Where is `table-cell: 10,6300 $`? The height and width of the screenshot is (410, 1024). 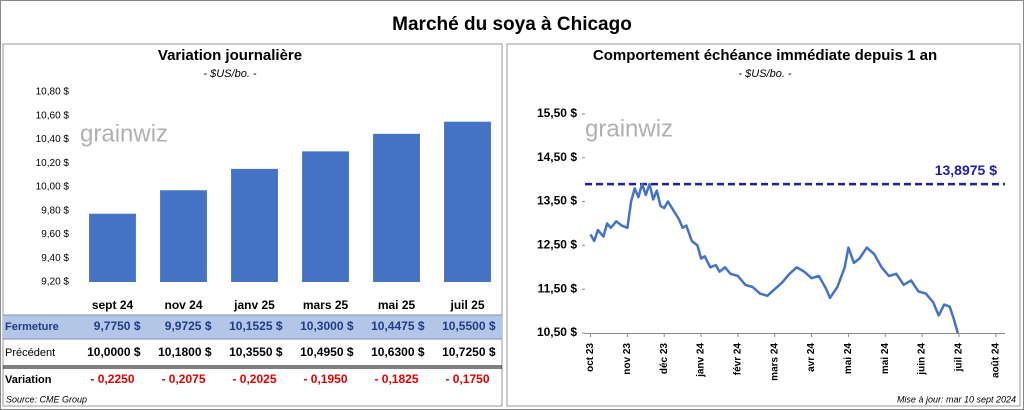 table-cell: 10,6300 $ is located at coordinates (398, 352).